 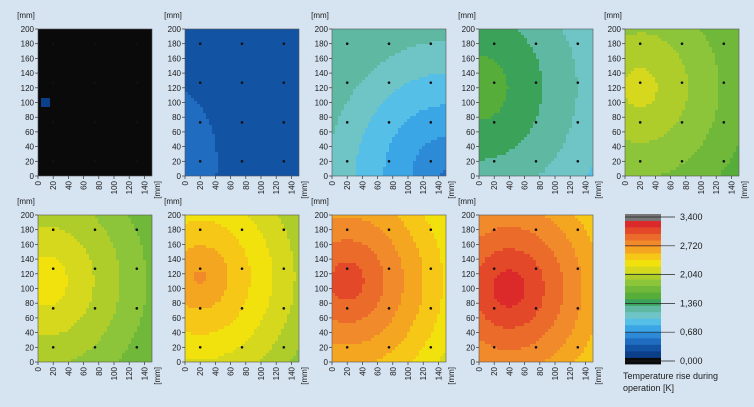 I want to click on x-tick-label: 40, so click(x=215, y=370).